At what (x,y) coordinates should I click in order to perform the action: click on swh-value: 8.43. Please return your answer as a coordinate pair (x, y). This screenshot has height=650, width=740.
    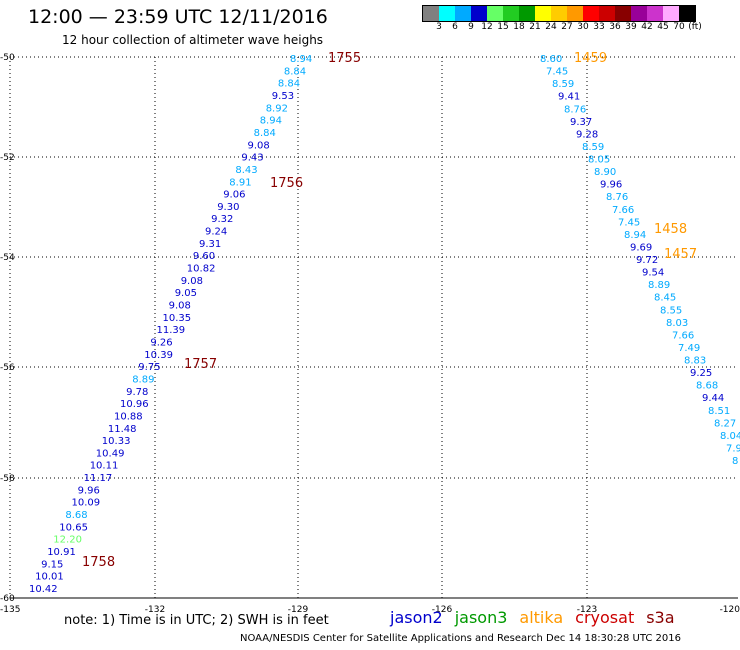
    Looking at the image, I should click on (246, 170).